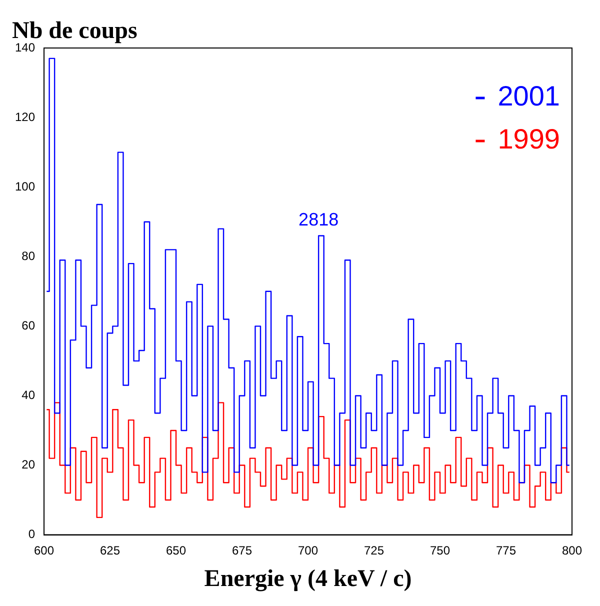 This screenshot has width=600, height=606. I want to click on legend-label: 2001, so click(529, 96).